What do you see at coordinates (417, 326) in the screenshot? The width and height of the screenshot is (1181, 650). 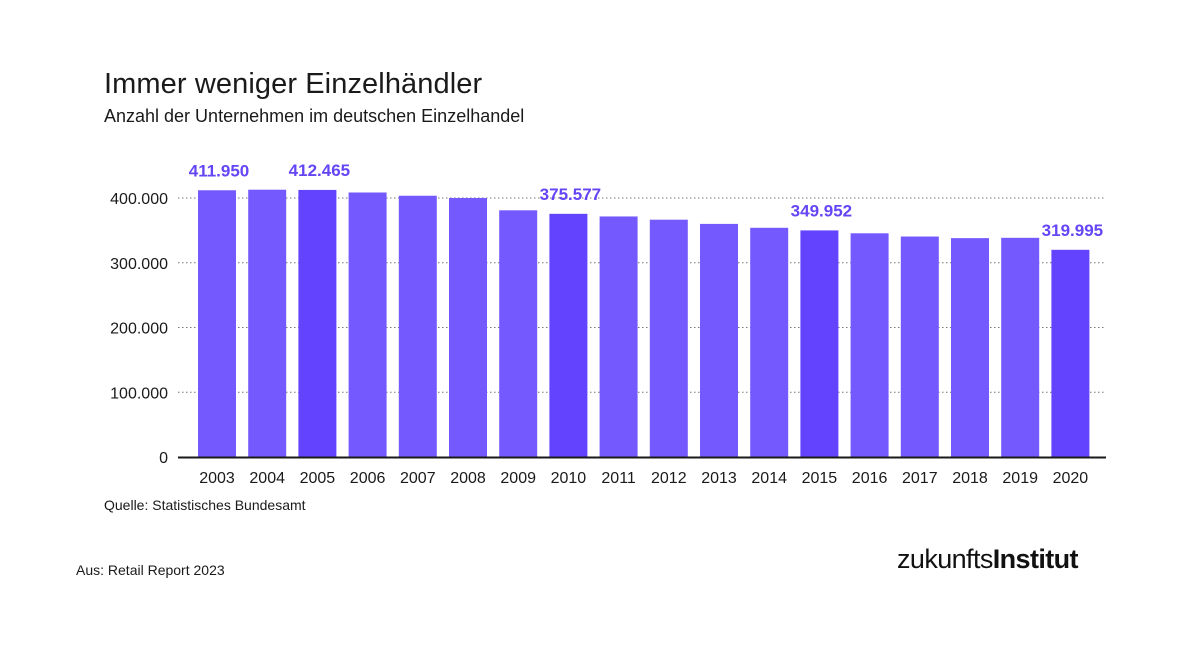 I see `bar-2007` at bounding box center [417, 326].